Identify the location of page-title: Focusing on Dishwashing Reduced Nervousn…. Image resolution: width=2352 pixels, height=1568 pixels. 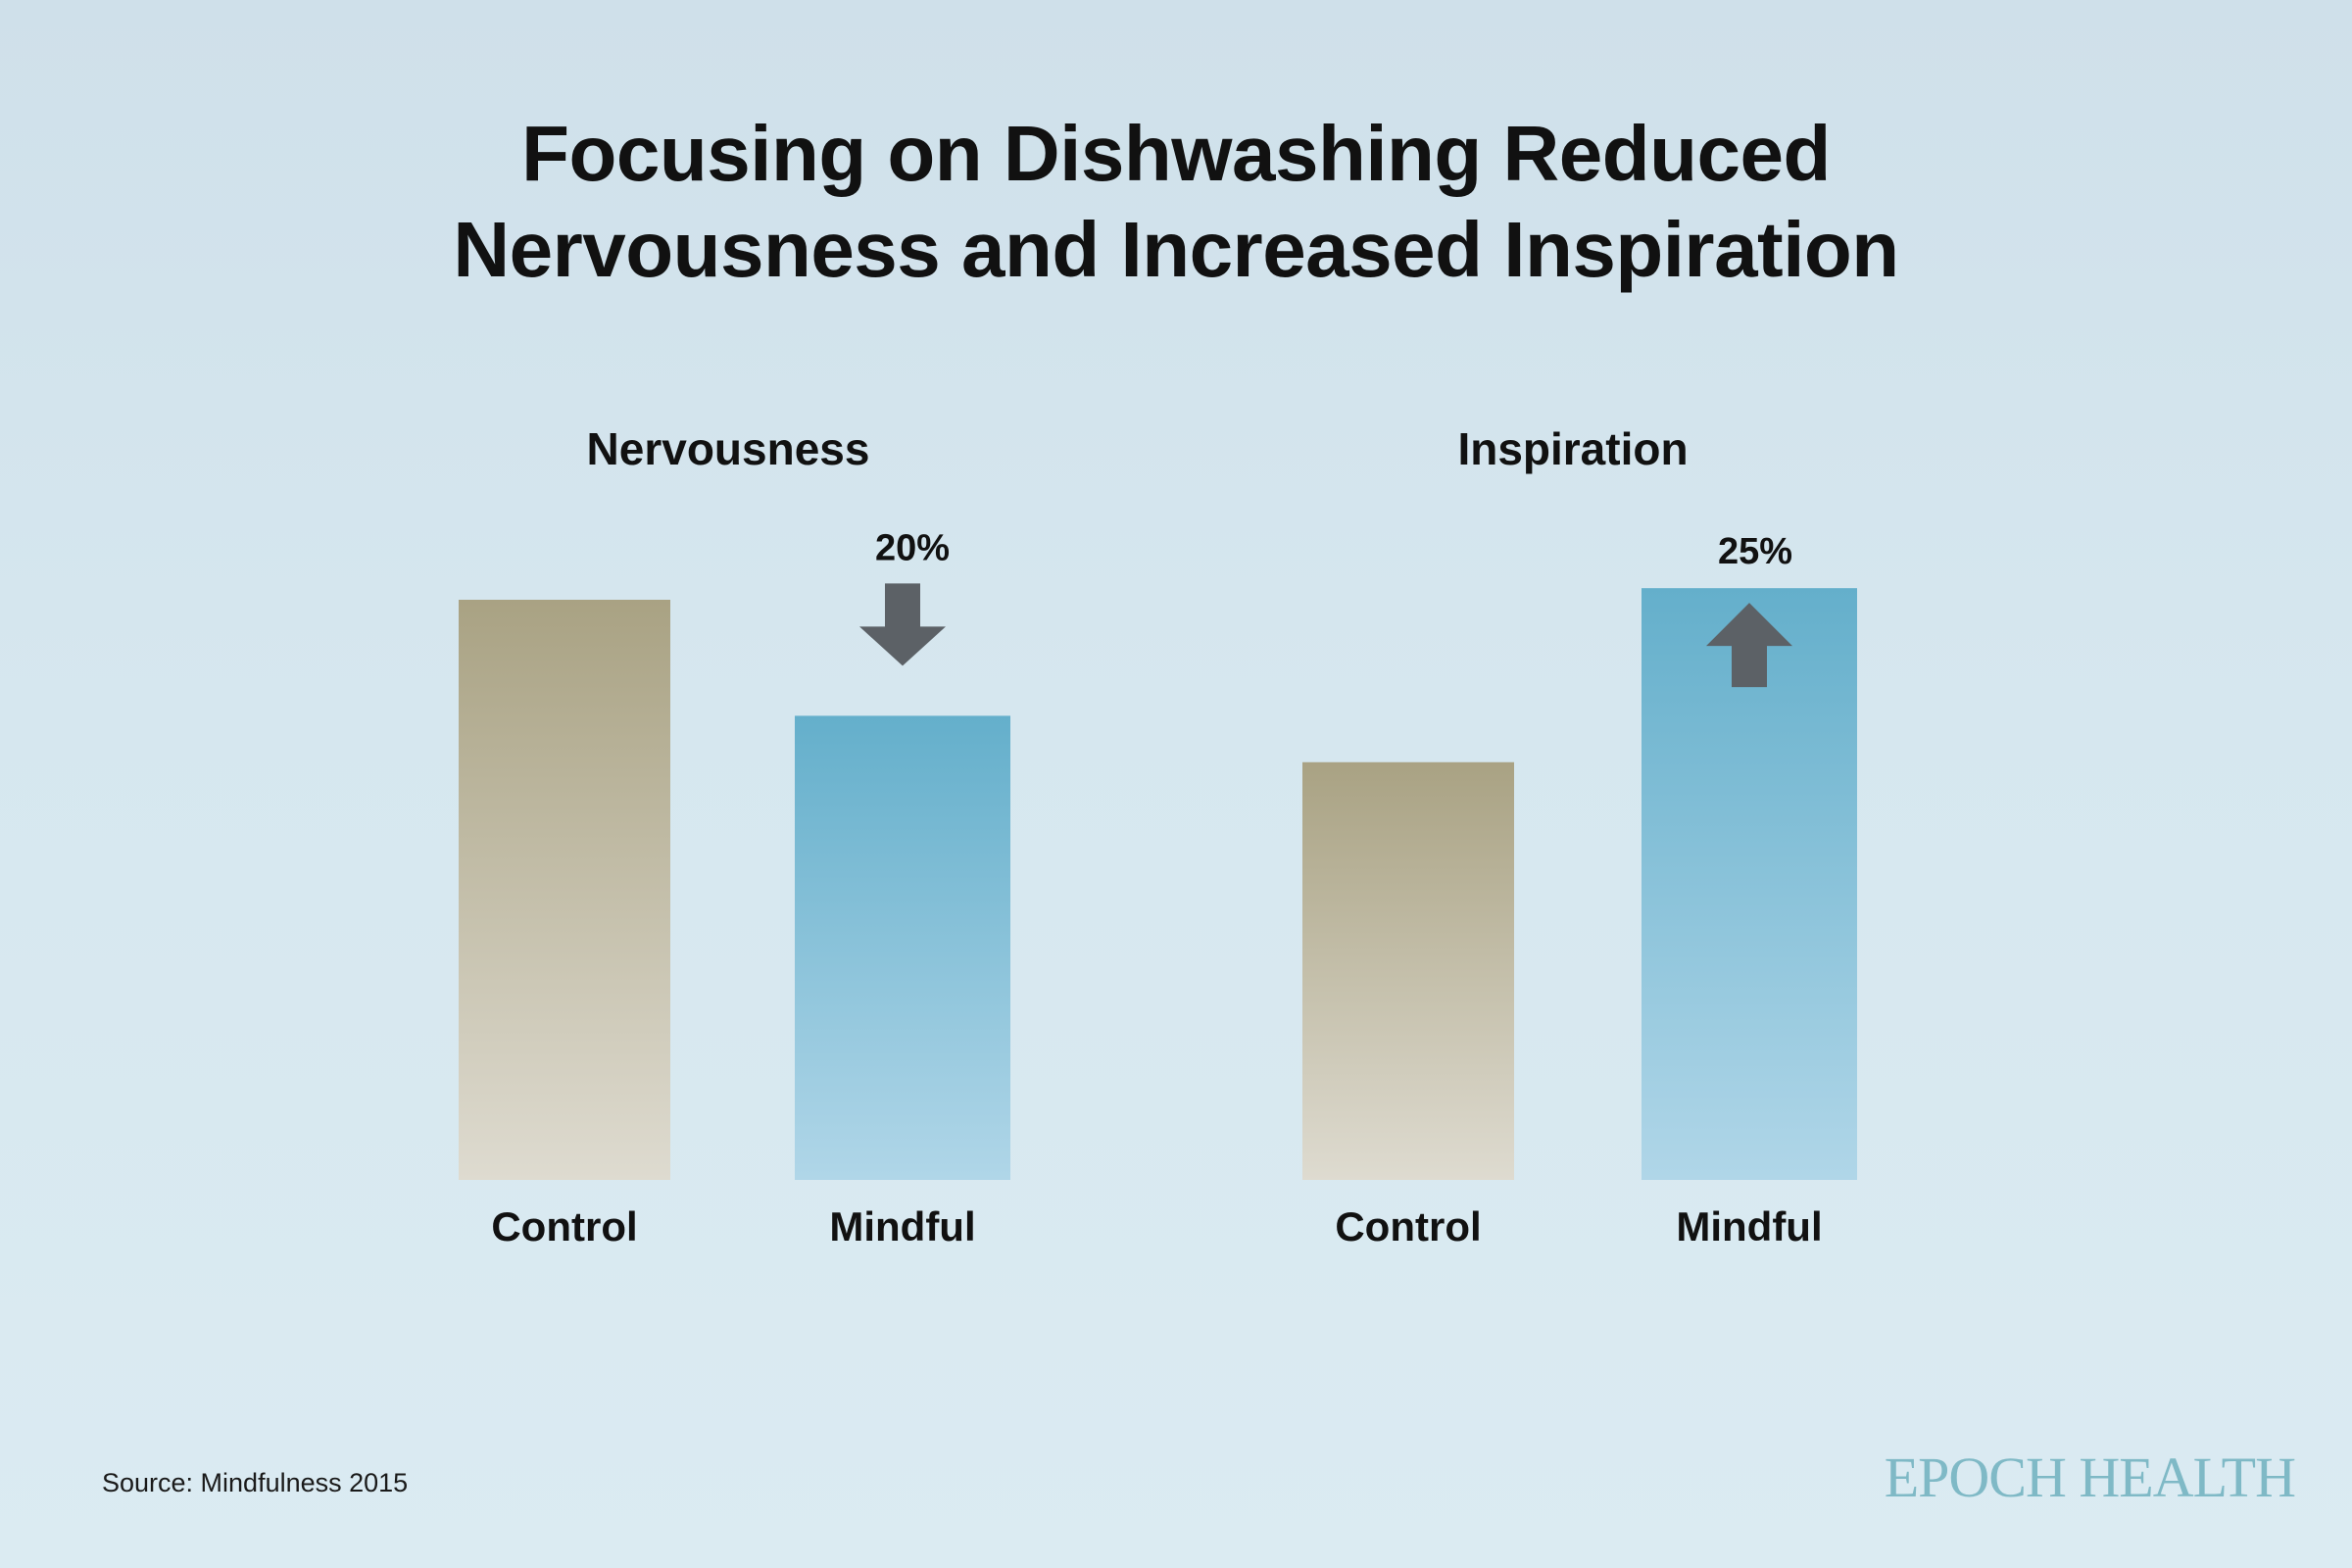
(1176, 202).